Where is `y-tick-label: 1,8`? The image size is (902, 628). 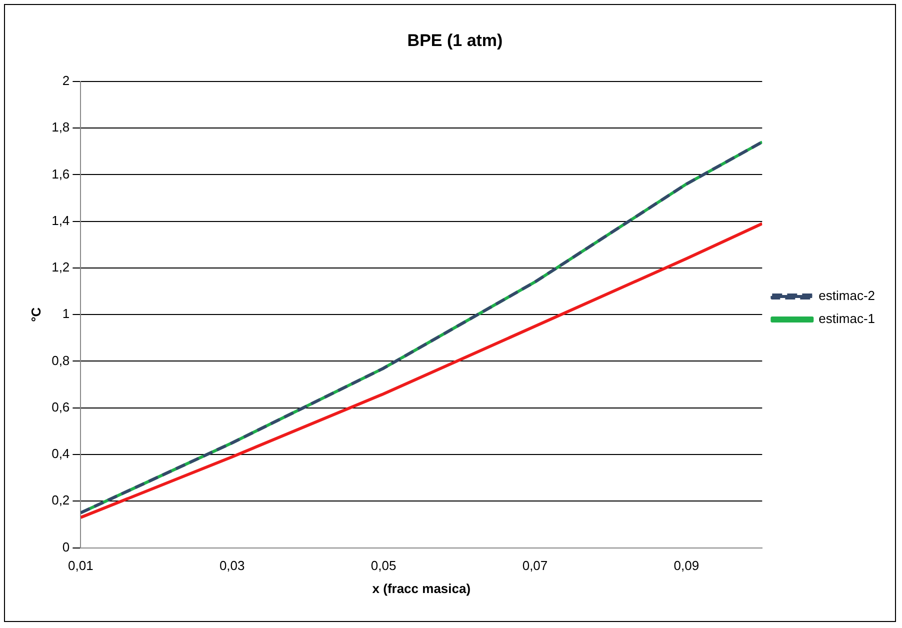
y-tick-label: 1,8 is located at coordinates (61, 127).